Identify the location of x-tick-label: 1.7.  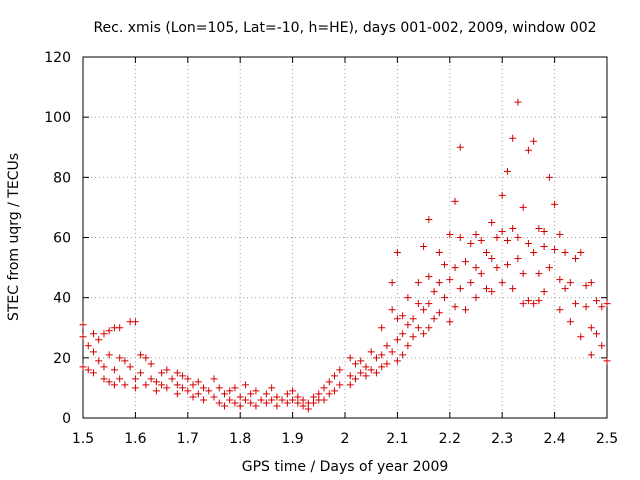
(188, 439).